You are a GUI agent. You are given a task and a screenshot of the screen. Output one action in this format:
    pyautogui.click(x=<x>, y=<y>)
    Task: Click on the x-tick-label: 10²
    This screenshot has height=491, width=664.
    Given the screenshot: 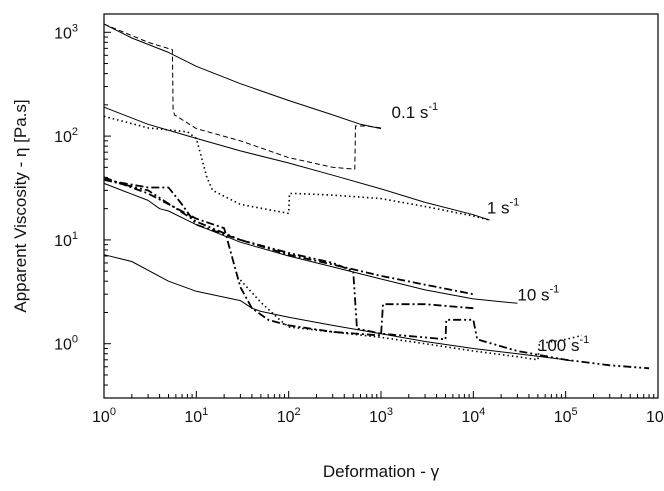 What is the action you would take?
    pyautogui.click(x=289, y=416)
    